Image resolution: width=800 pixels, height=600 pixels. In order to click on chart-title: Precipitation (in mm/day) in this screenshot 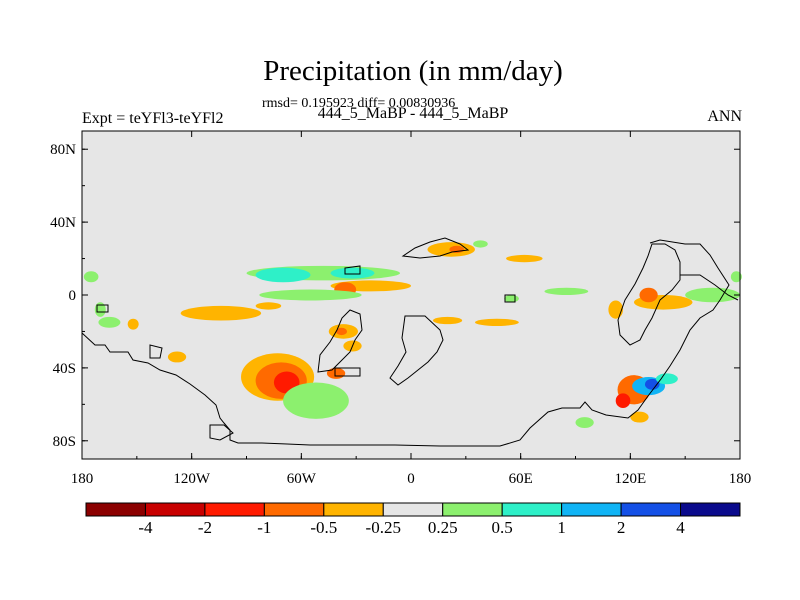, I will do `click(413, 71)`.